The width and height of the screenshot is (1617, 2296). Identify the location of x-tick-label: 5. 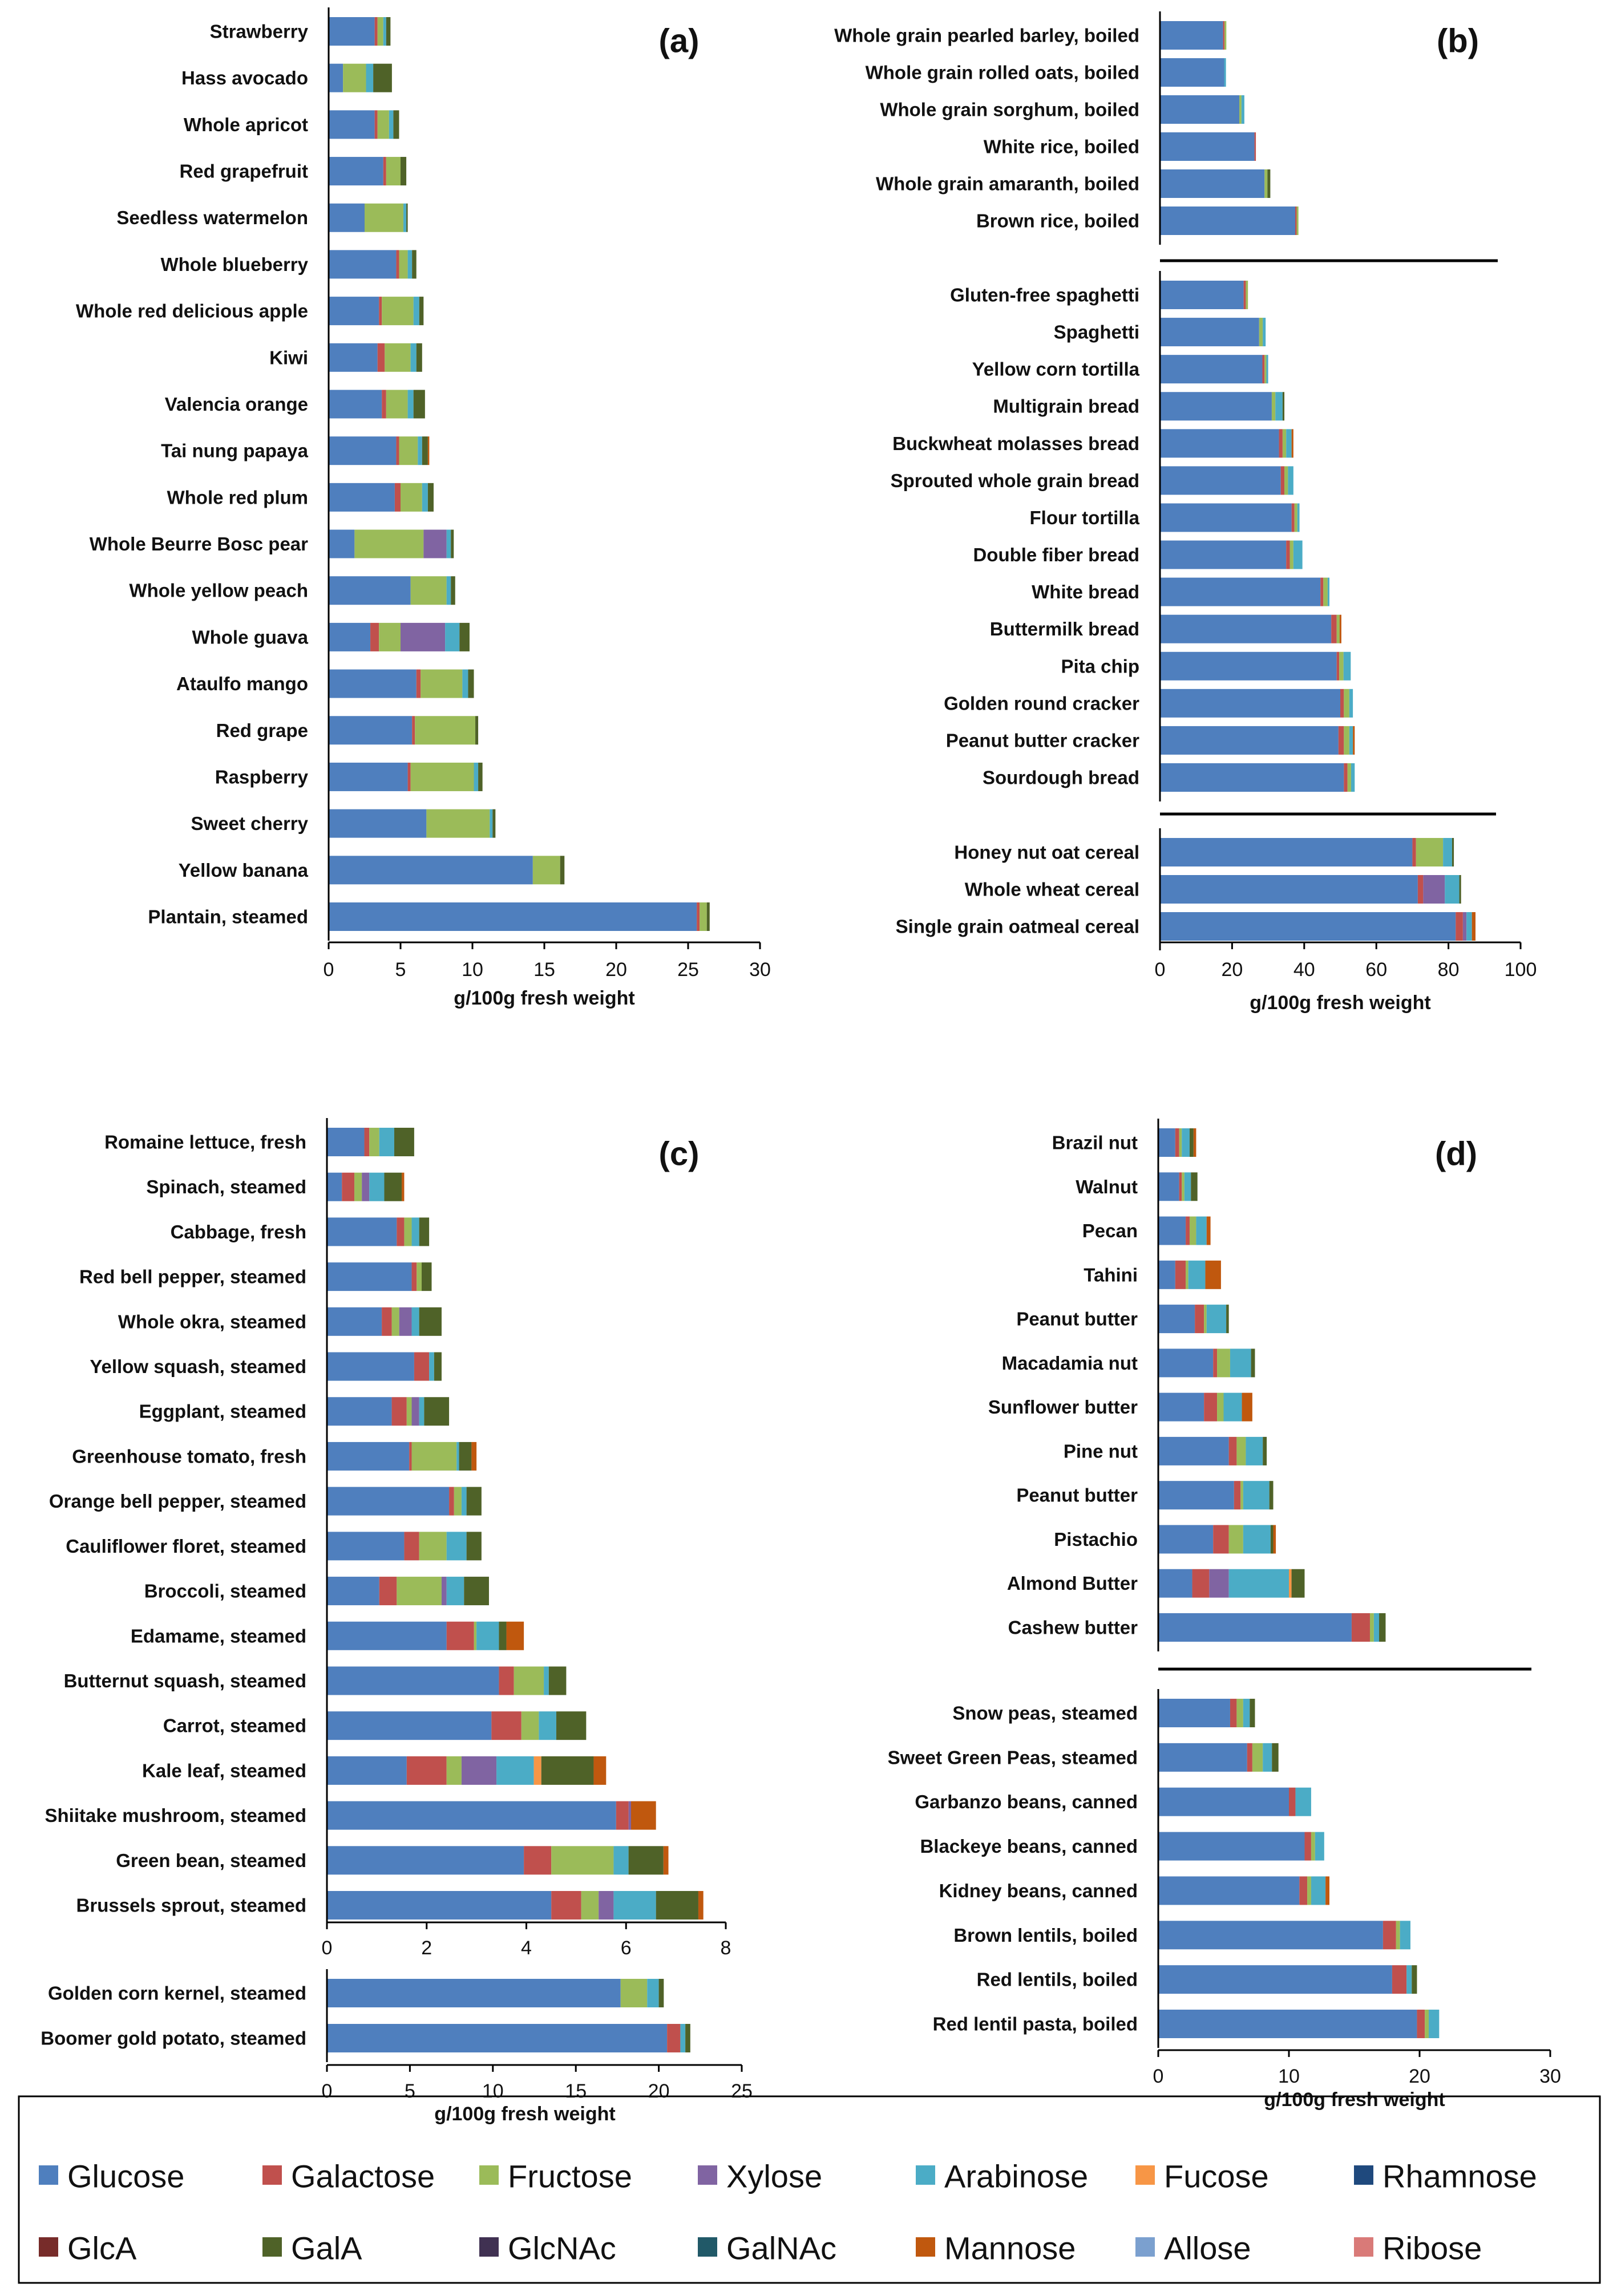
(400, 970).